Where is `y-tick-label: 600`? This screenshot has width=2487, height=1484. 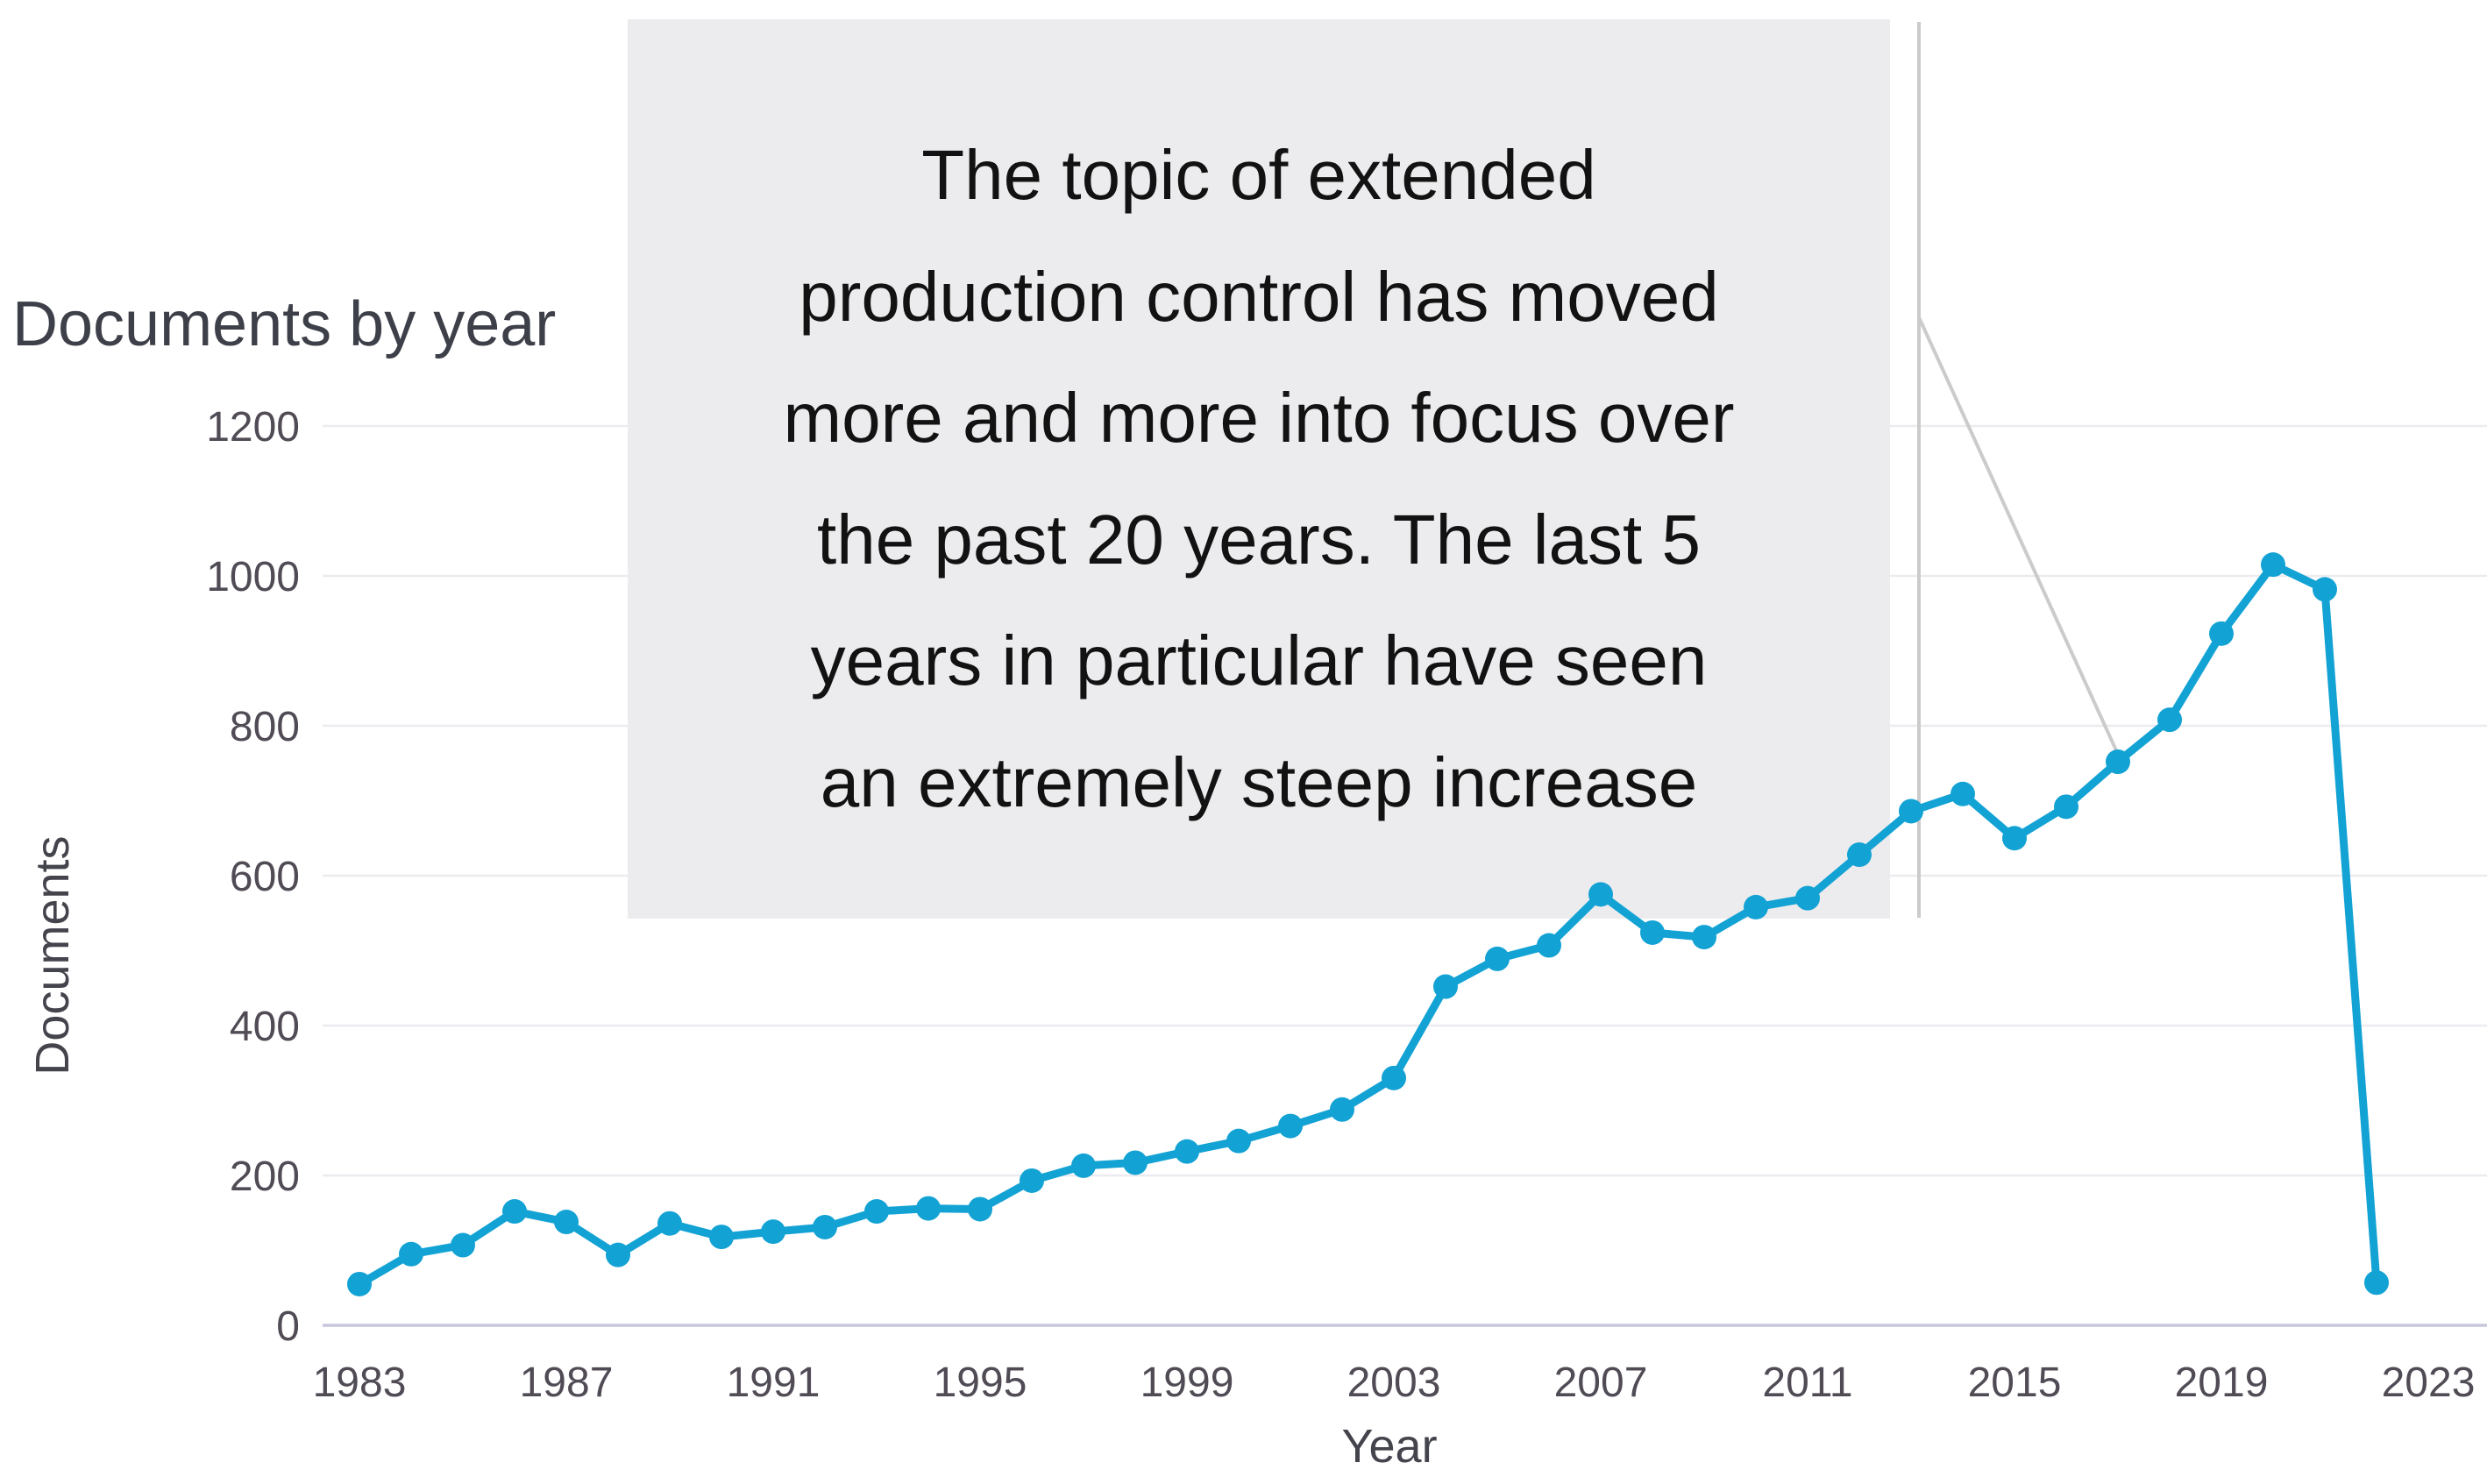 y-tick-label: 600 is located at coordinates (265, 877).